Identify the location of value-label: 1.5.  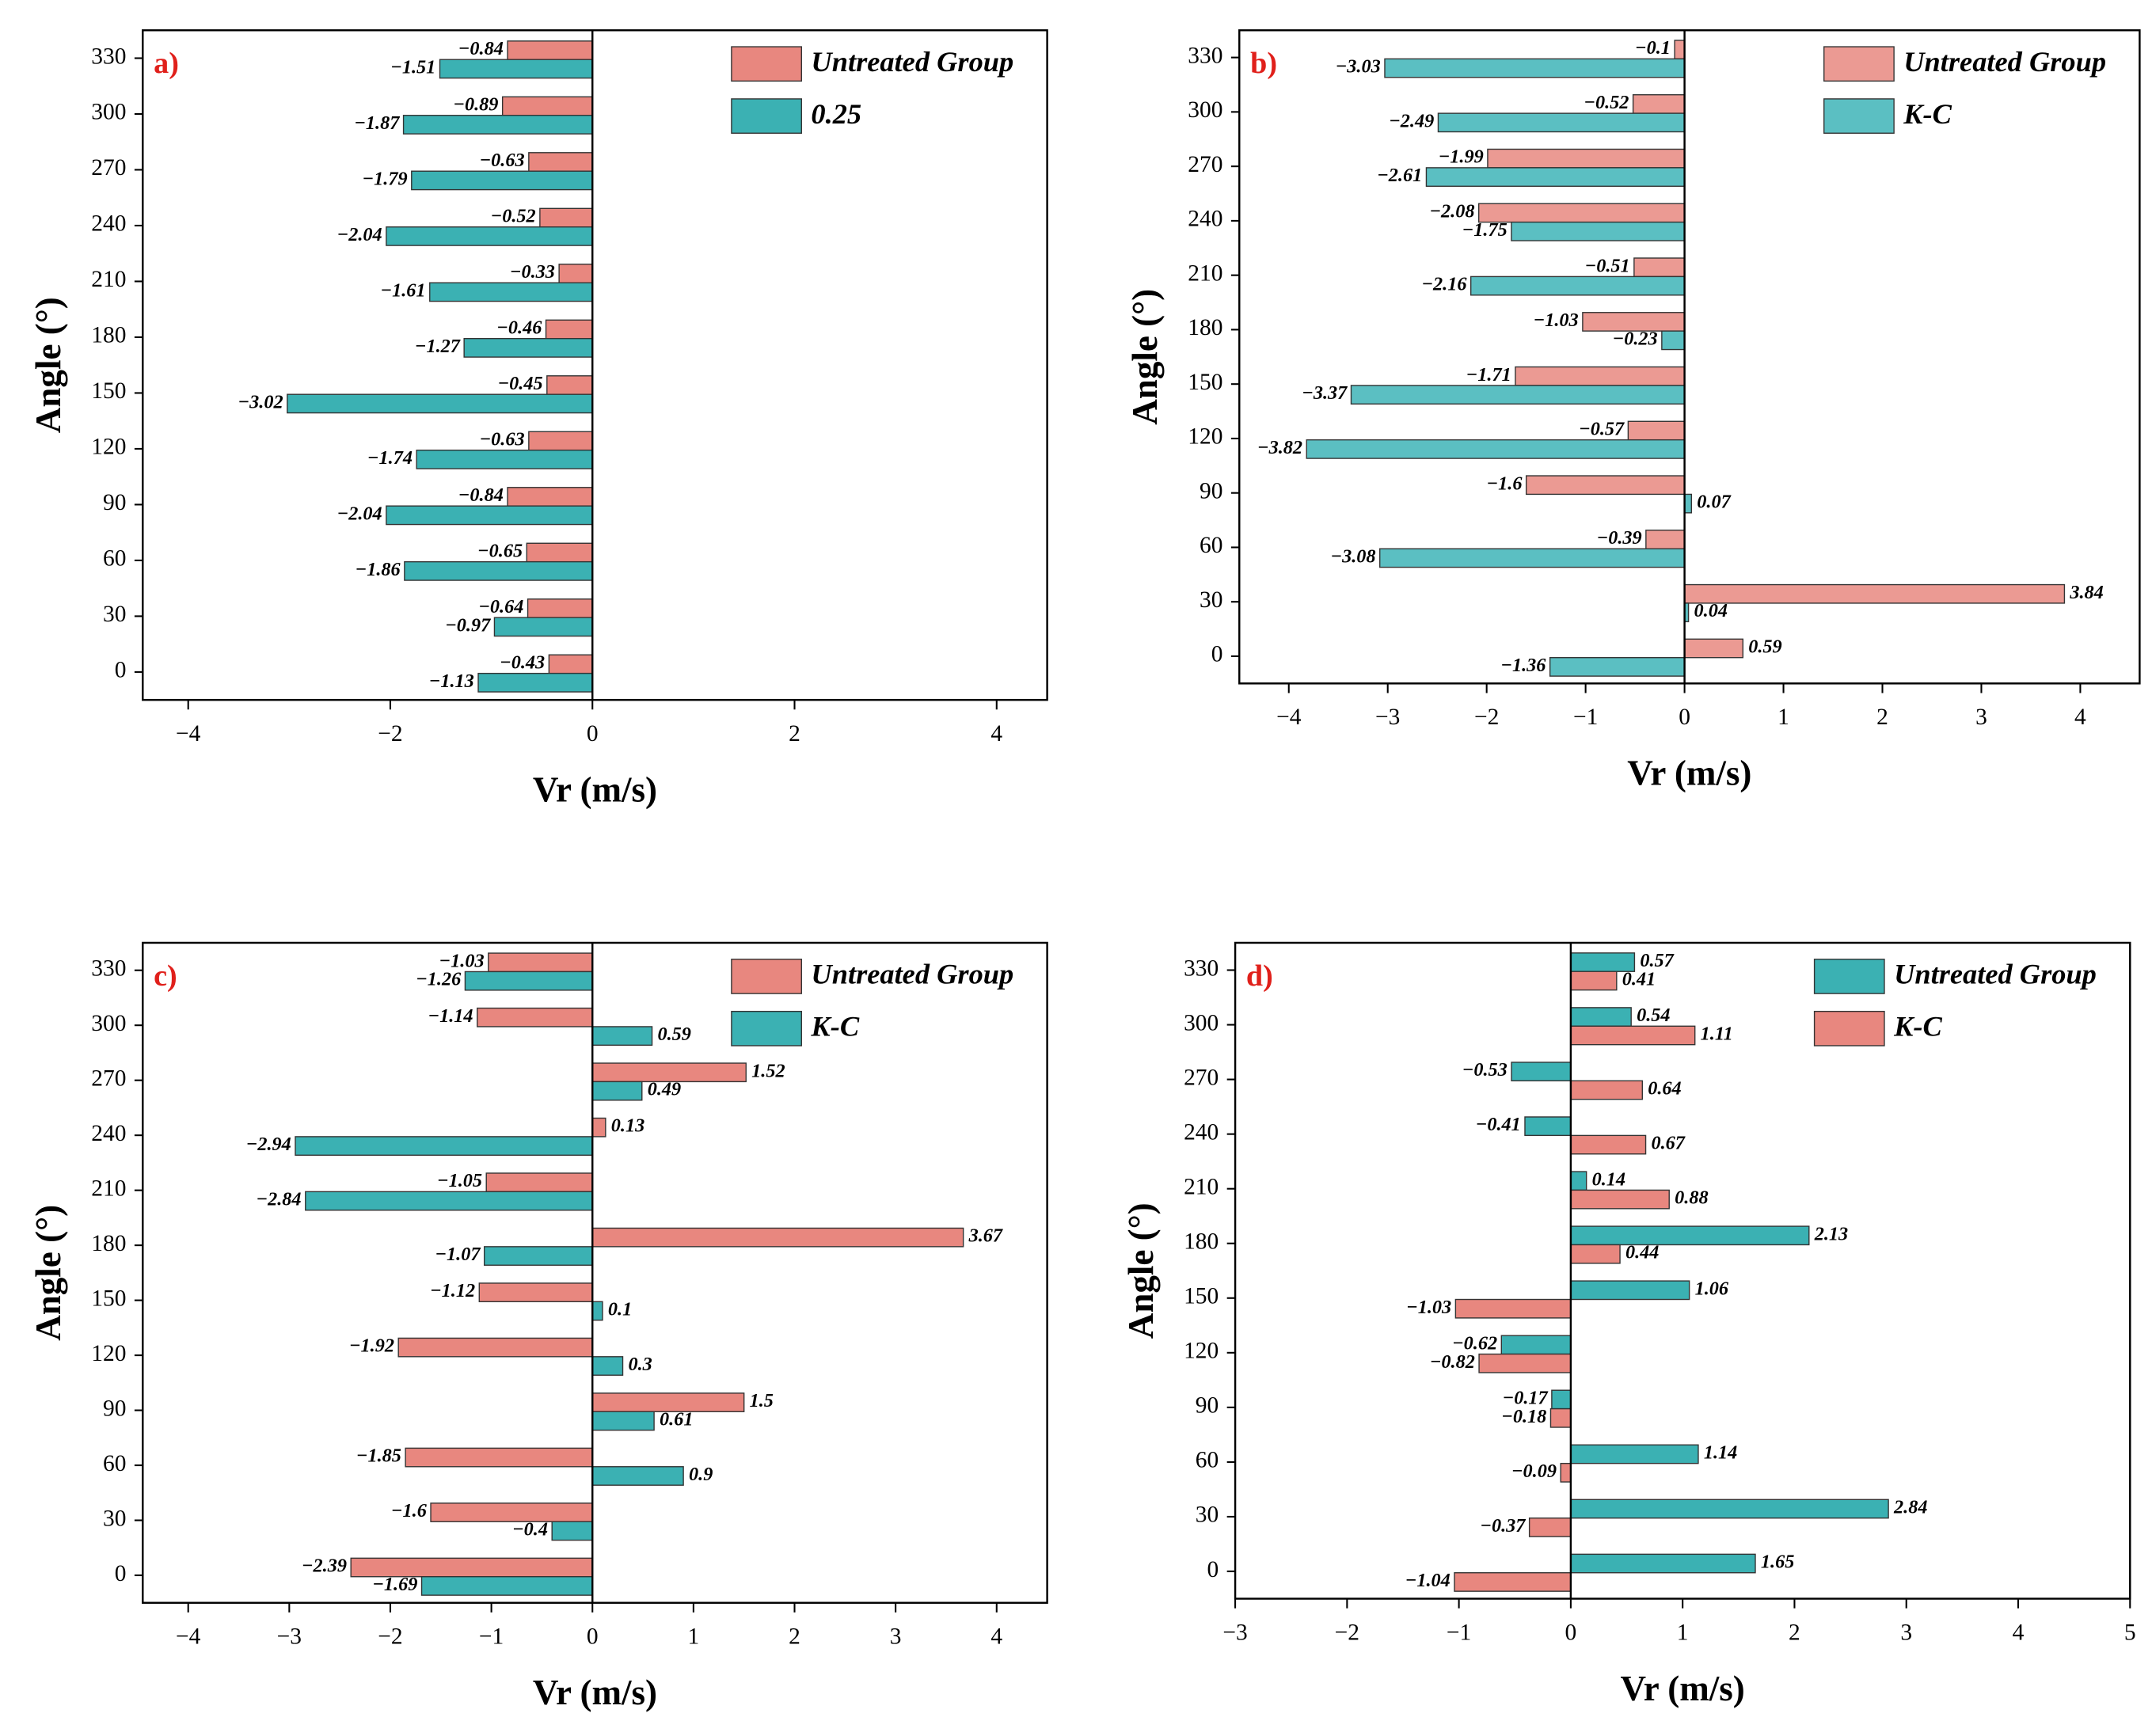
(762, 1400).